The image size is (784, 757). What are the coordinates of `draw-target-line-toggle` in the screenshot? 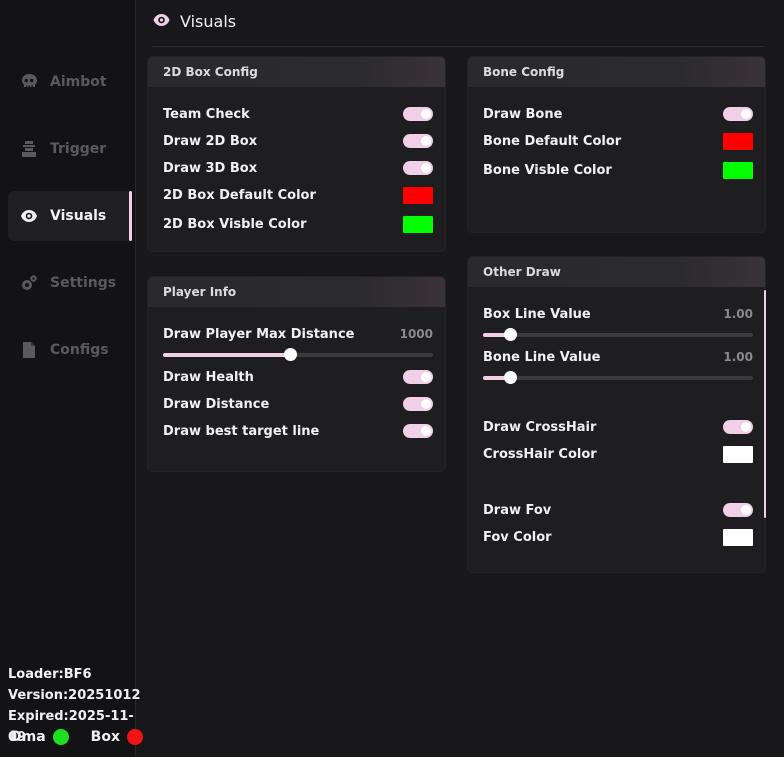 It's located at (418, 431).